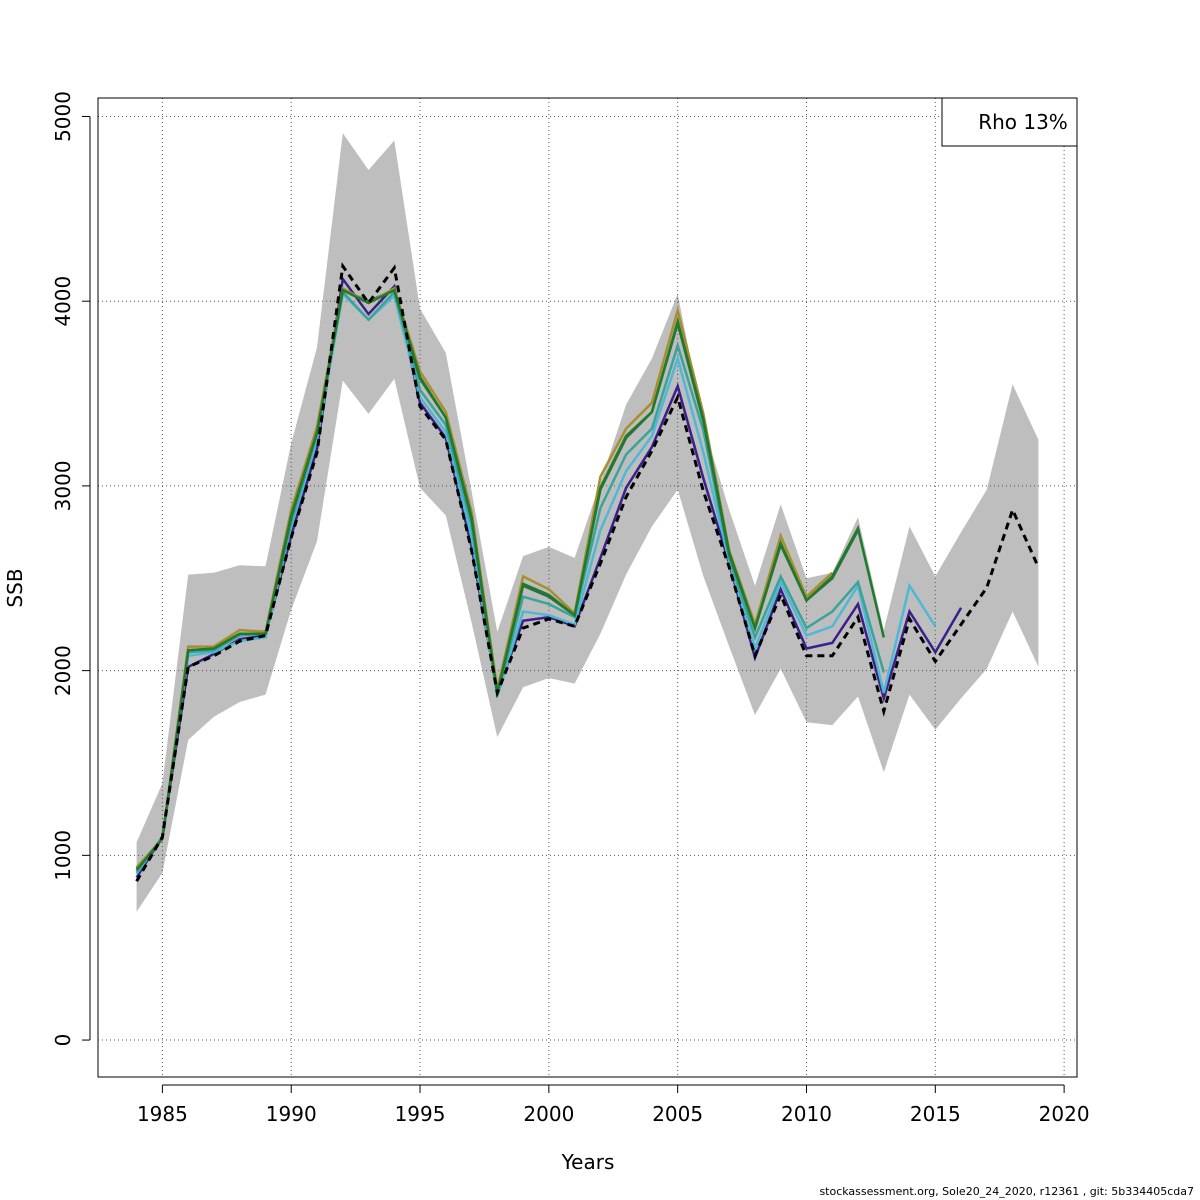 Image resolution: width=1200 pixels, height=1200 pixels. I want to click on legend-box, so click(1009, 122).